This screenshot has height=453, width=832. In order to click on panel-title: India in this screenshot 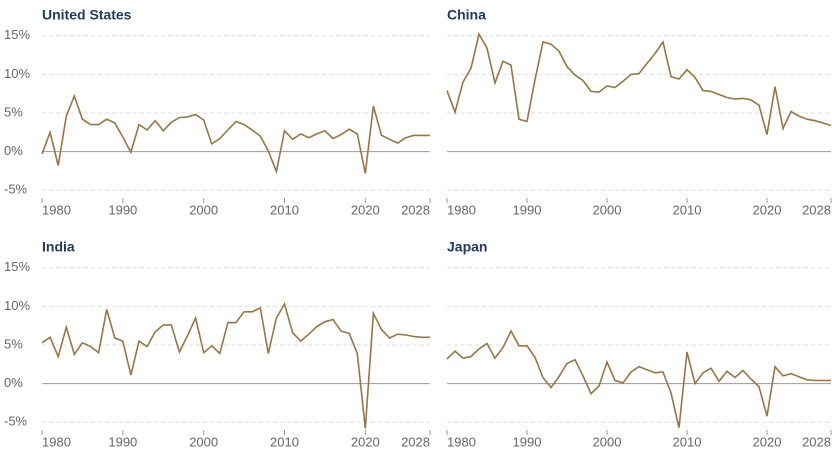, I will do `click(58, 247)`.